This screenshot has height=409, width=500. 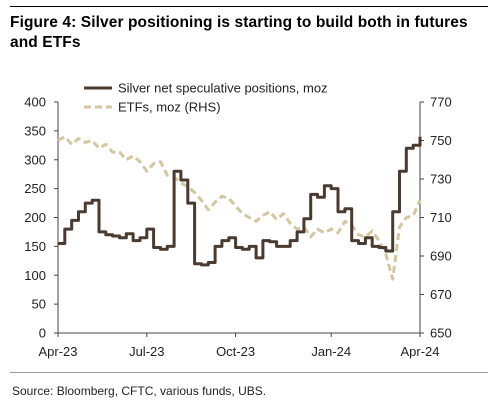 I want to click on x-tick-label: Apr-23, so click(x=57, y=351).